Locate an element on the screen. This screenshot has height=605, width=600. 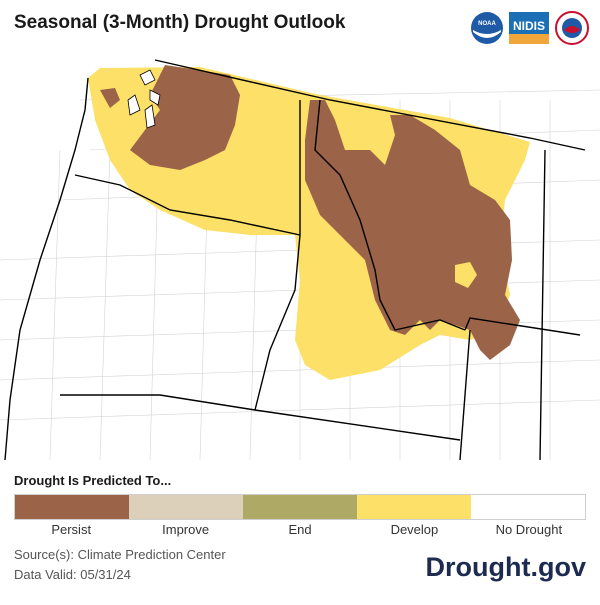
source-line: Source(s): Climate Prediction Center is located at coordinates (120, 554).